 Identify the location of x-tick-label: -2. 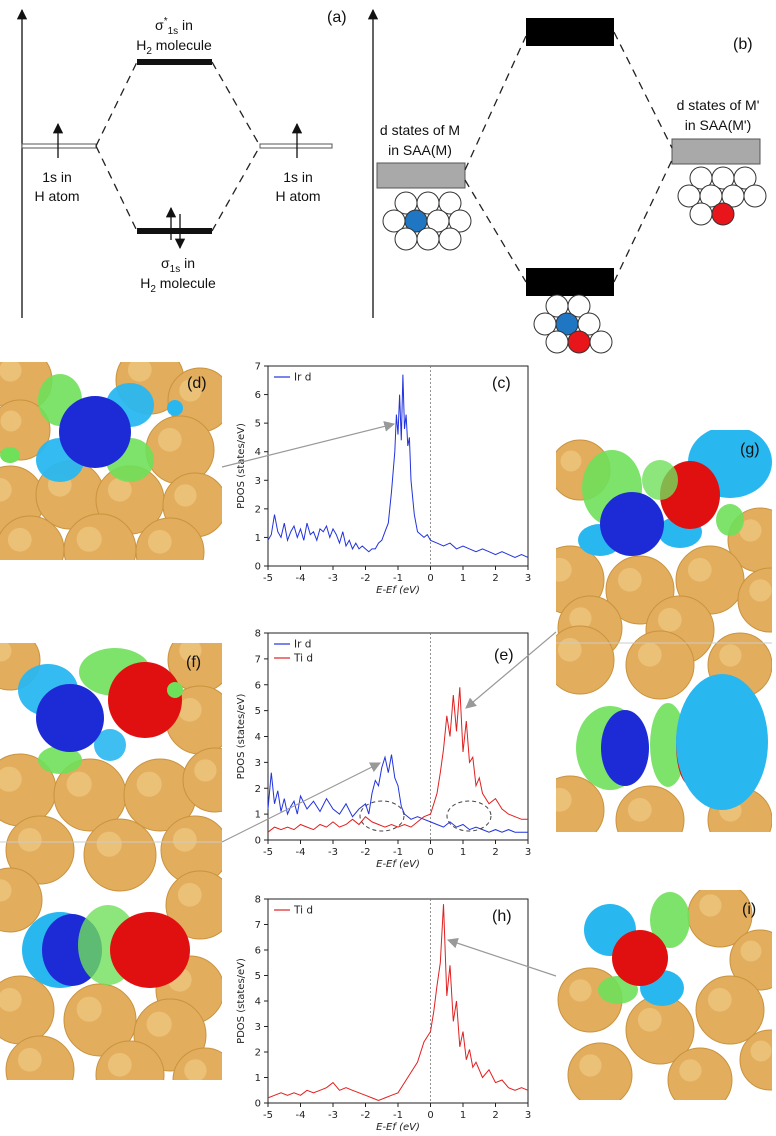
(366, 1115).